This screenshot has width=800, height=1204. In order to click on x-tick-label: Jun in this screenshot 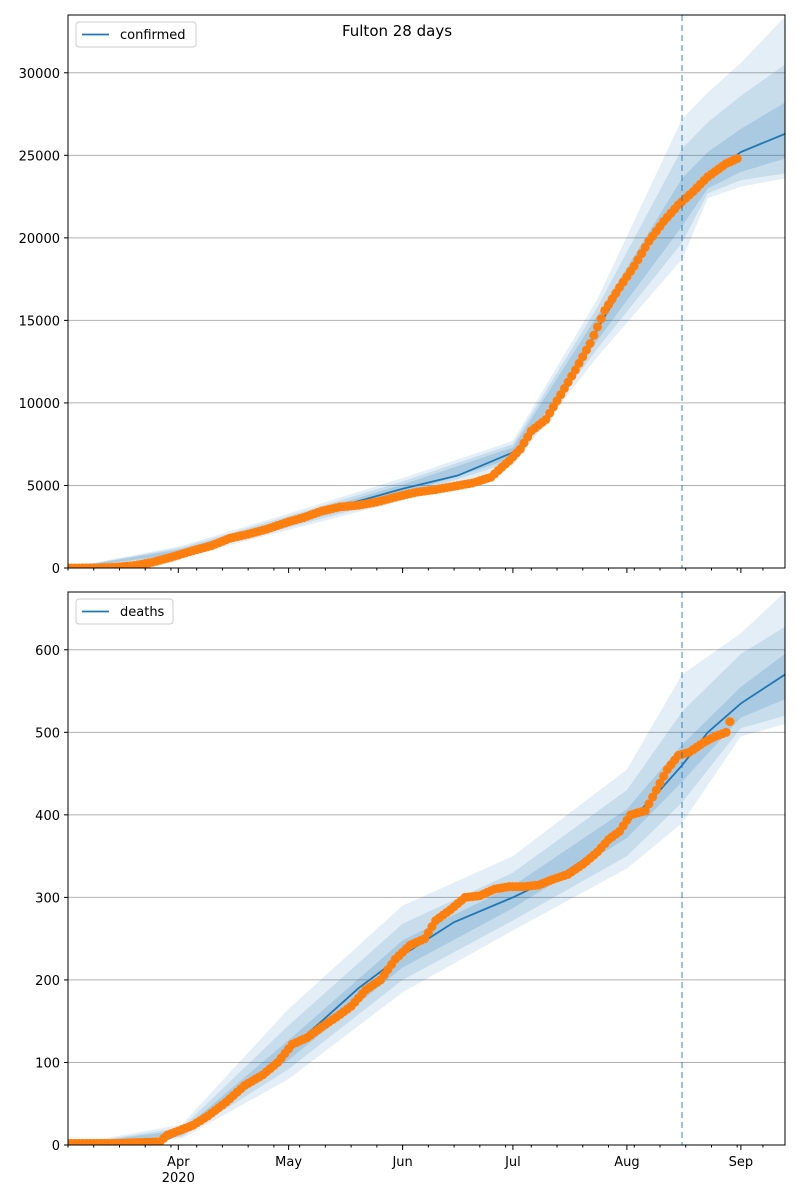, I will do `click(401, 1162)`.